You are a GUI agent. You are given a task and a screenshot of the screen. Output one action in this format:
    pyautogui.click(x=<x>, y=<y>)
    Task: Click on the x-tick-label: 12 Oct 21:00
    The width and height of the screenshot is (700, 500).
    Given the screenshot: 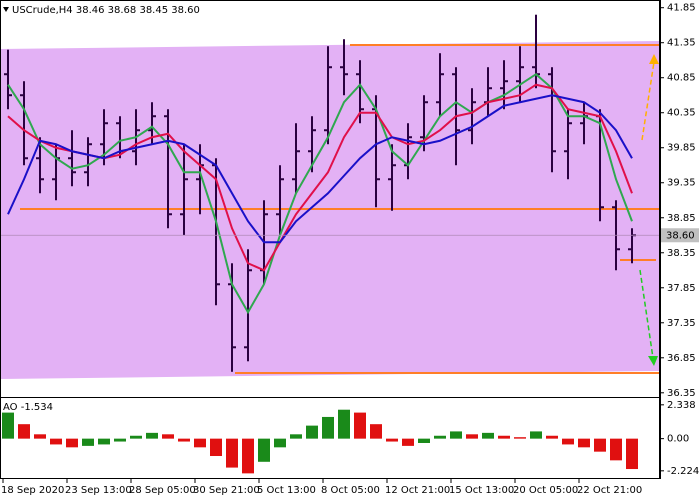 What is the action you would take?
    pyautogui.click(x=417, y=490)
    